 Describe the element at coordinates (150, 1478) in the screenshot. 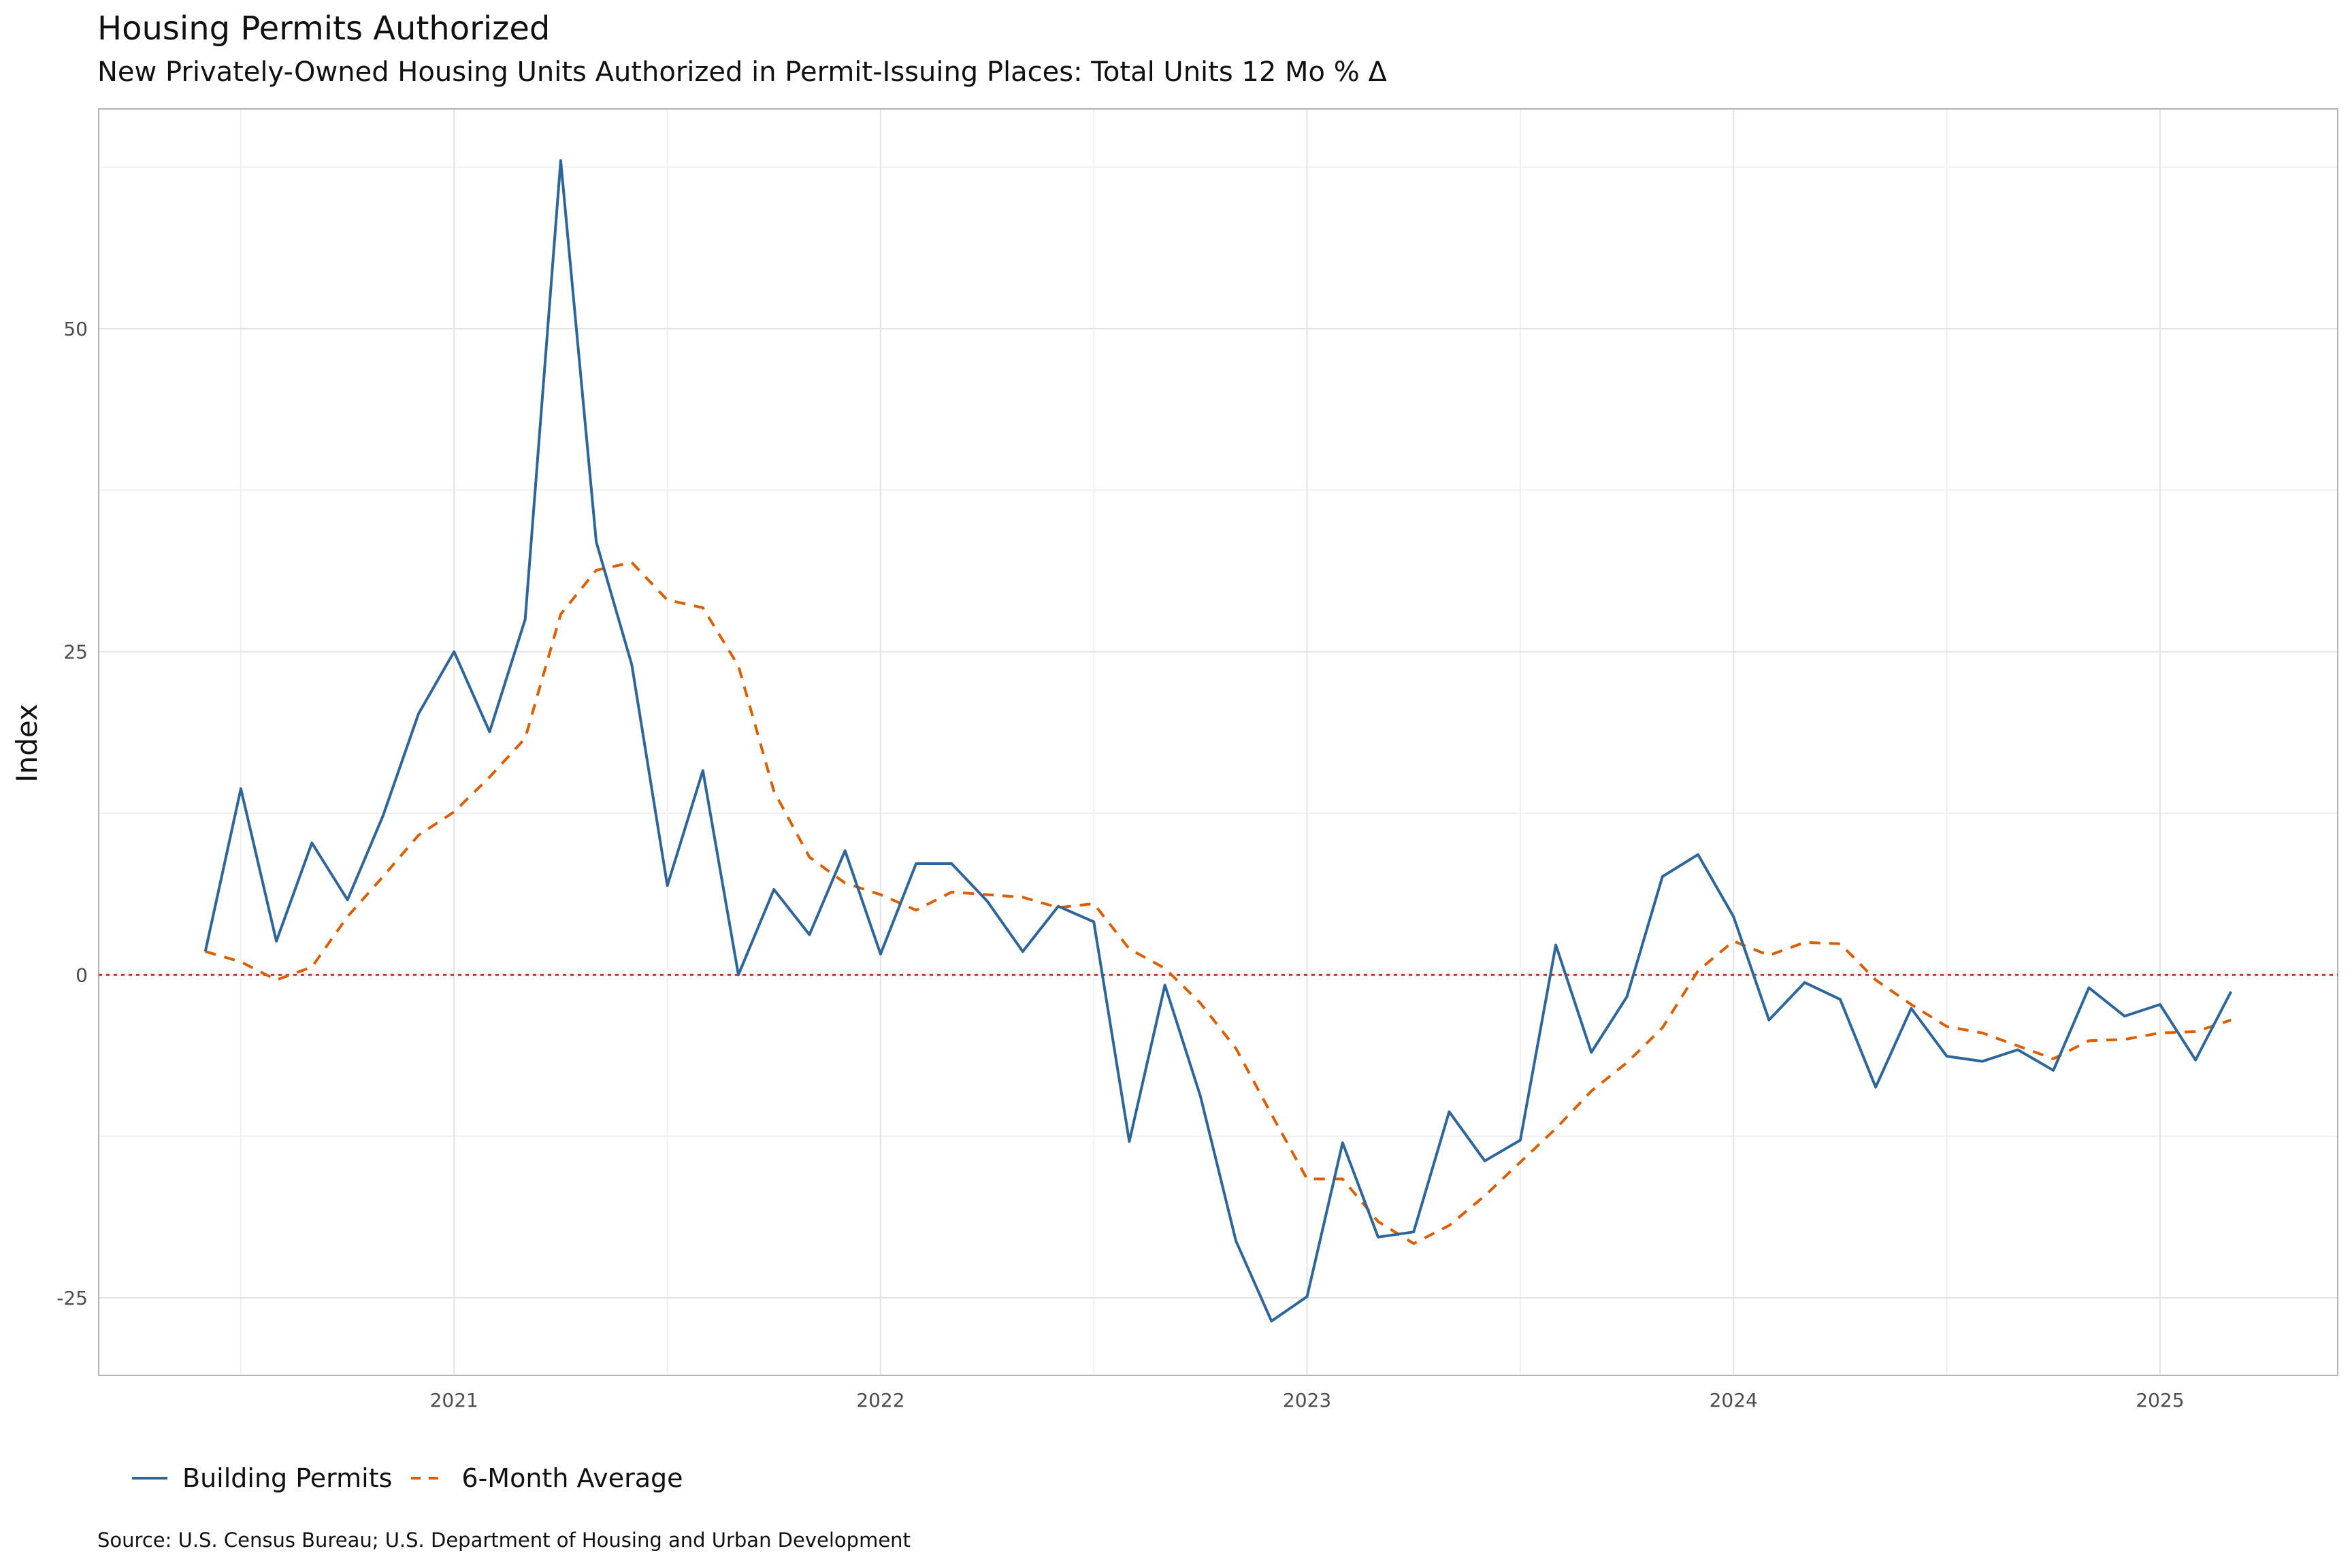

I see `legend-key-solid` at that location.